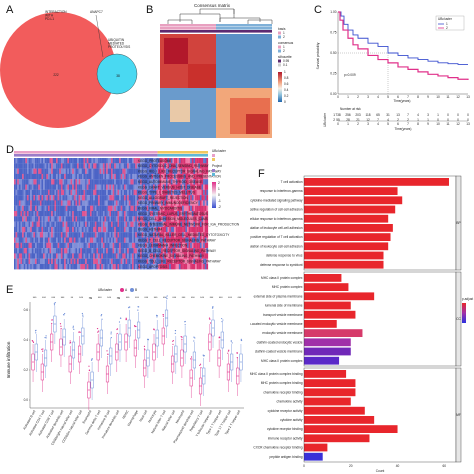 Image resolution: width=474 pixels, height=474 pixels. I want to click on risk-cell: 0, so click(468, 120).